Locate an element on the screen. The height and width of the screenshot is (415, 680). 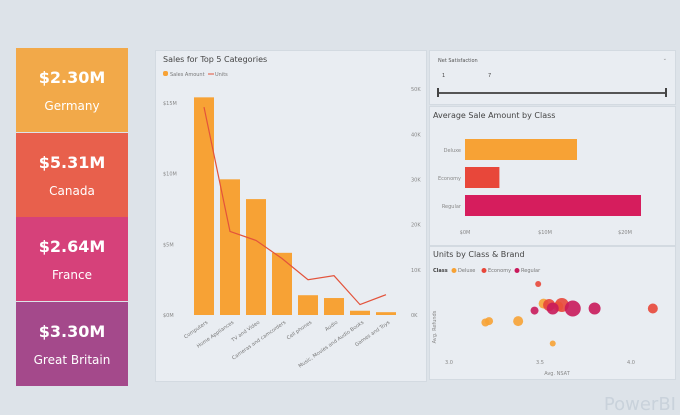
slicer-min: 1 is located at coordinates (444, 76).